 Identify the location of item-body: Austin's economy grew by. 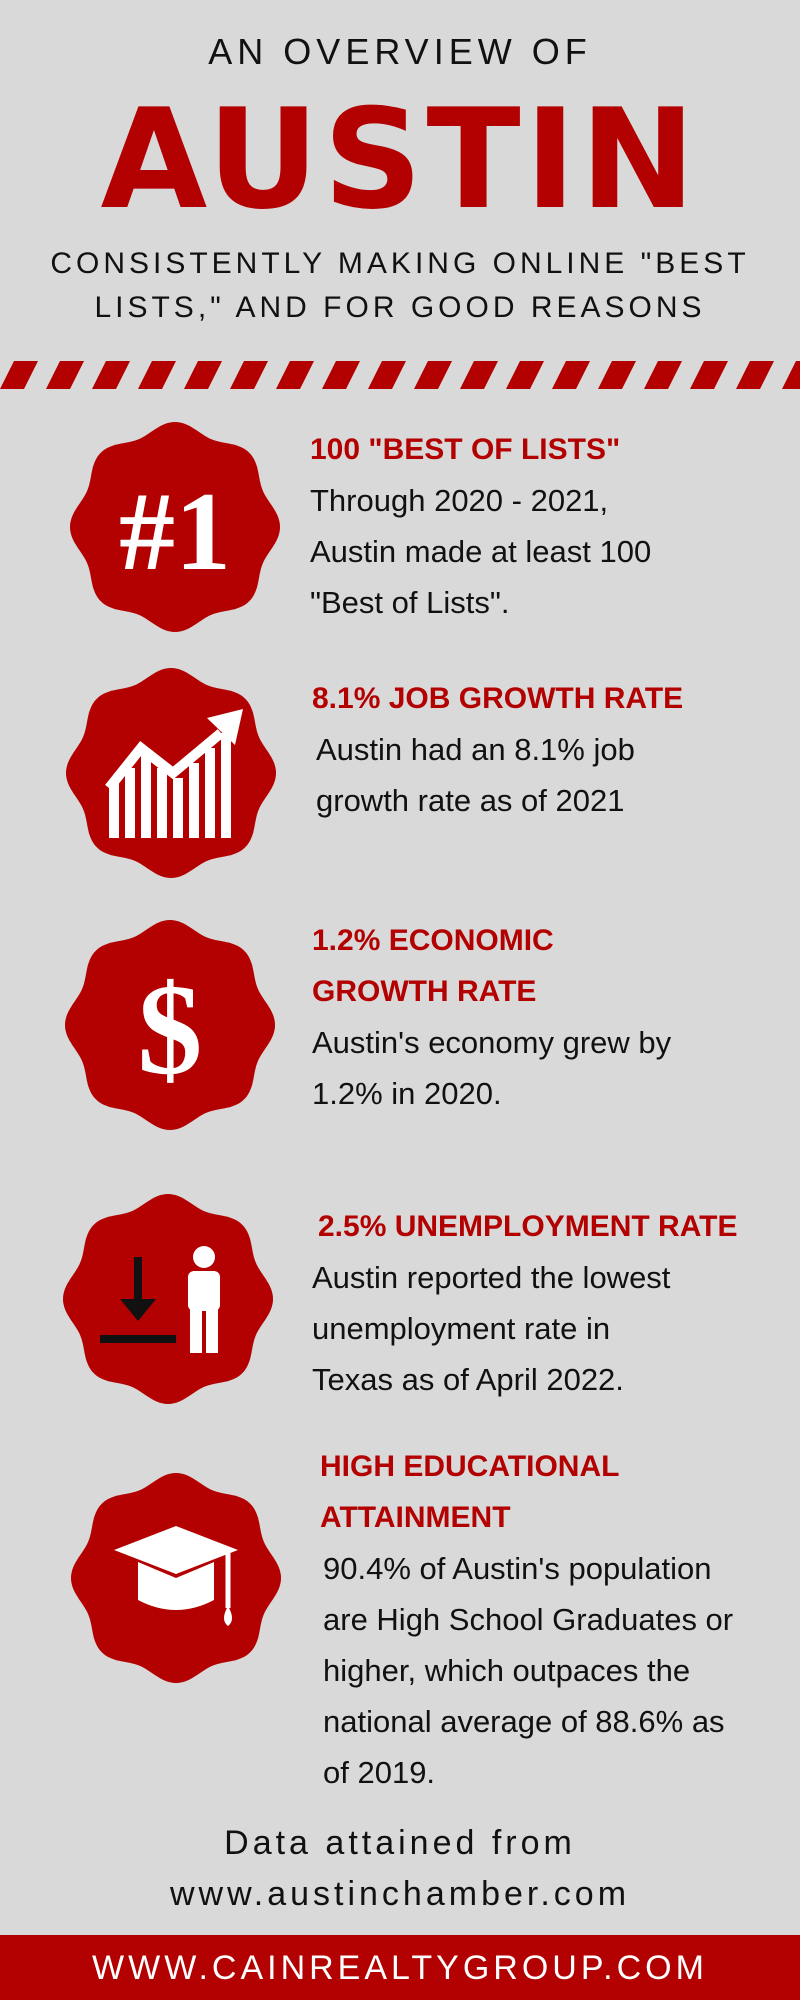
(492, 1042).